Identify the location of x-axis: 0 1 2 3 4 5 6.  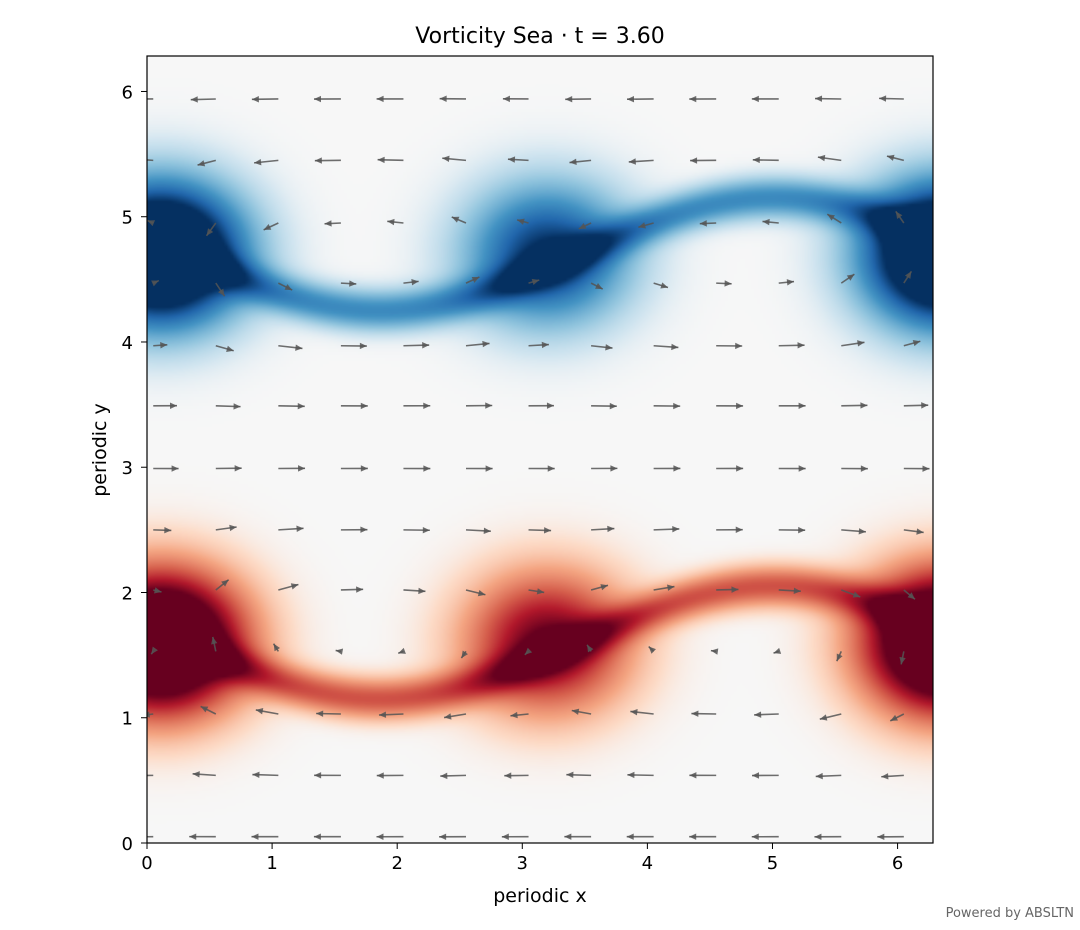
(522, 858).